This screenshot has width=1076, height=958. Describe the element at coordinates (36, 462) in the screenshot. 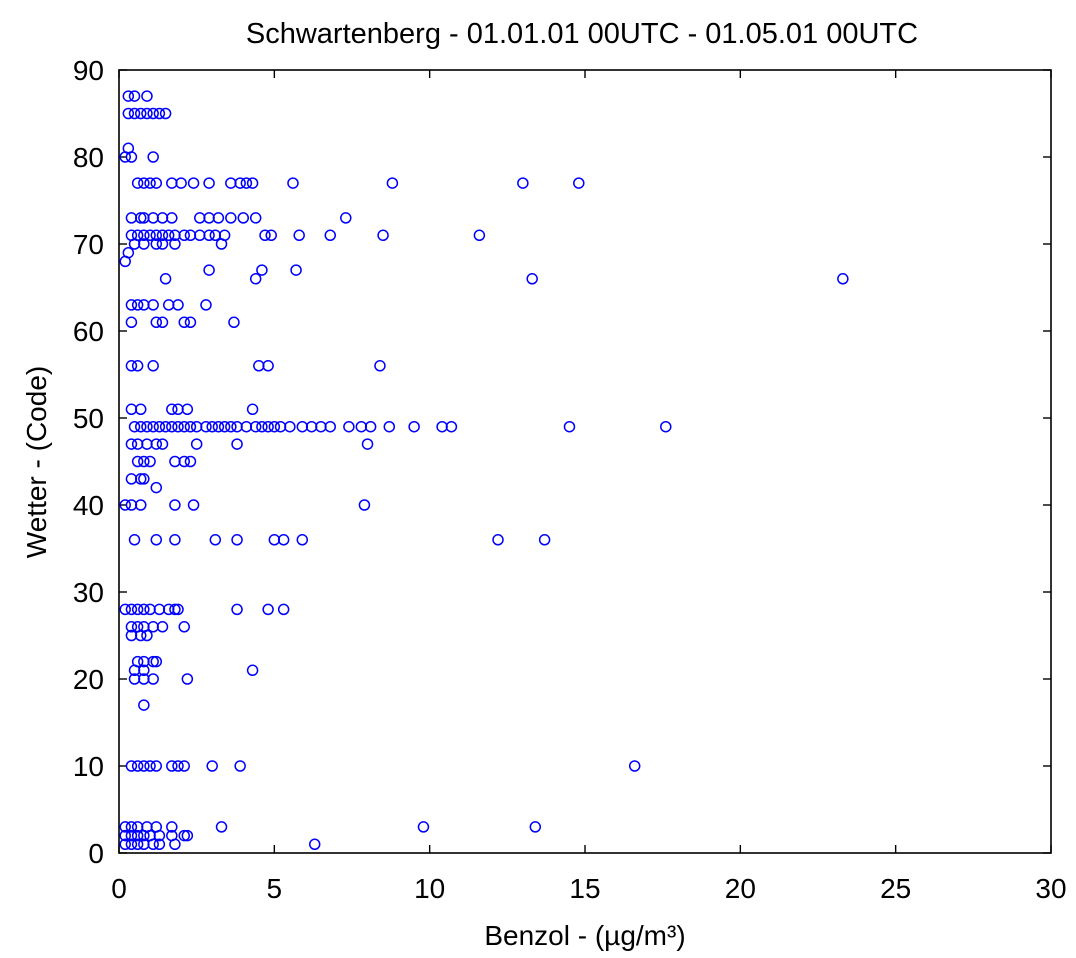

I see `y-axis-label: Wetter - (Code)` at that location.